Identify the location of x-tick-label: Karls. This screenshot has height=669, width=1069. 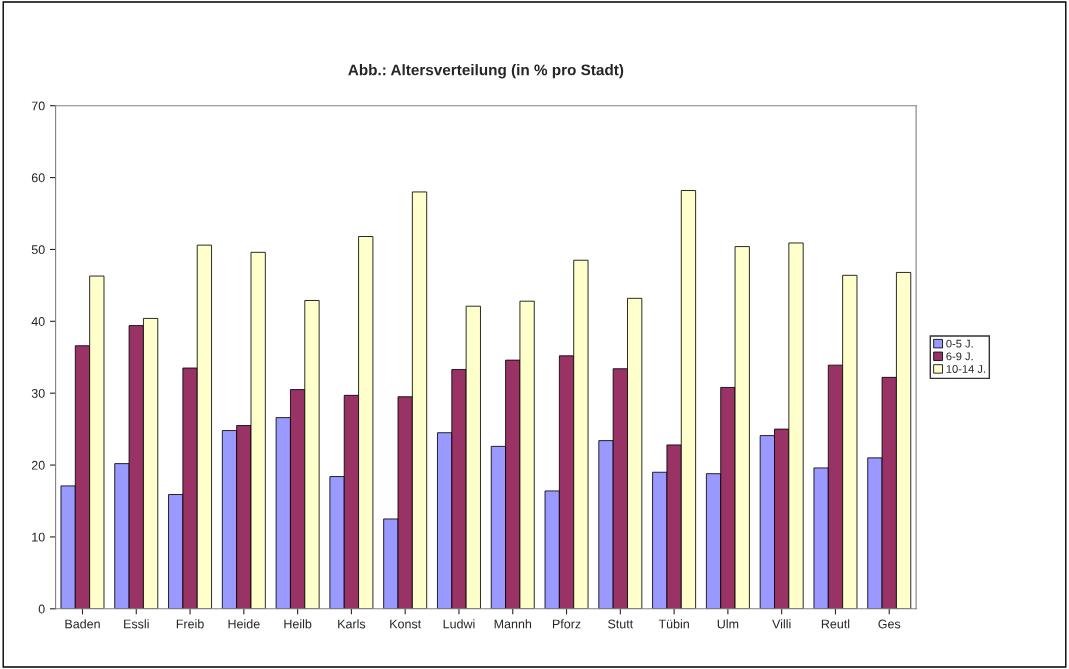
(352, 624).